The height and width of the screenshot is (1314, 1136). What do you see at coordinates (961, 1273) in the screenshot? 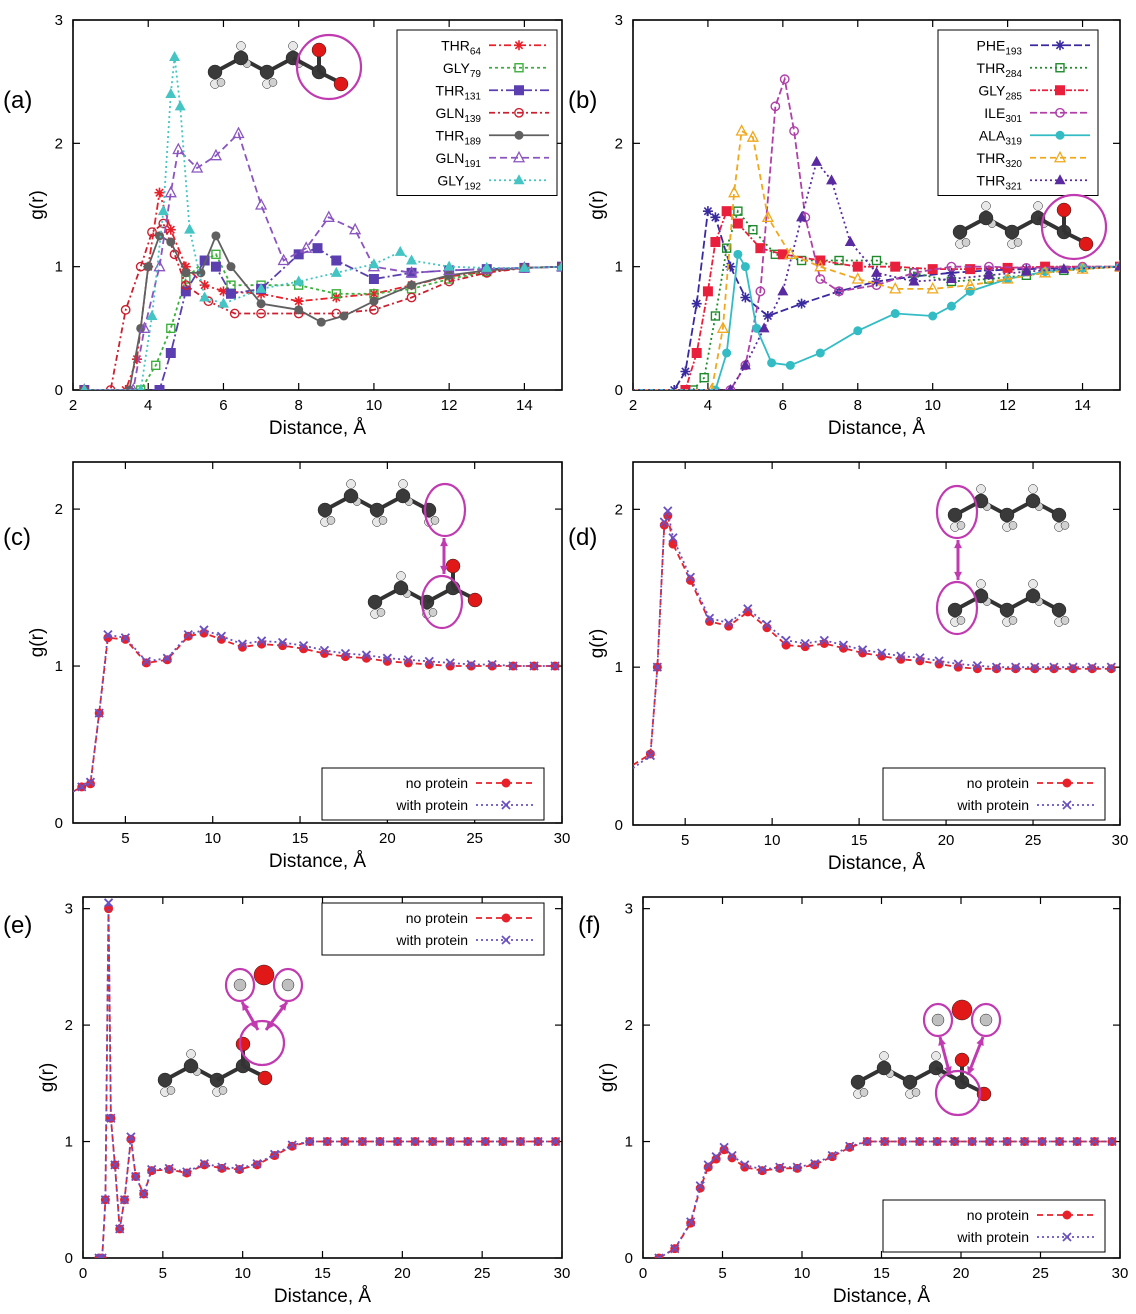
I see `x-tick-label: 20` at bounding box center [961, 1273].